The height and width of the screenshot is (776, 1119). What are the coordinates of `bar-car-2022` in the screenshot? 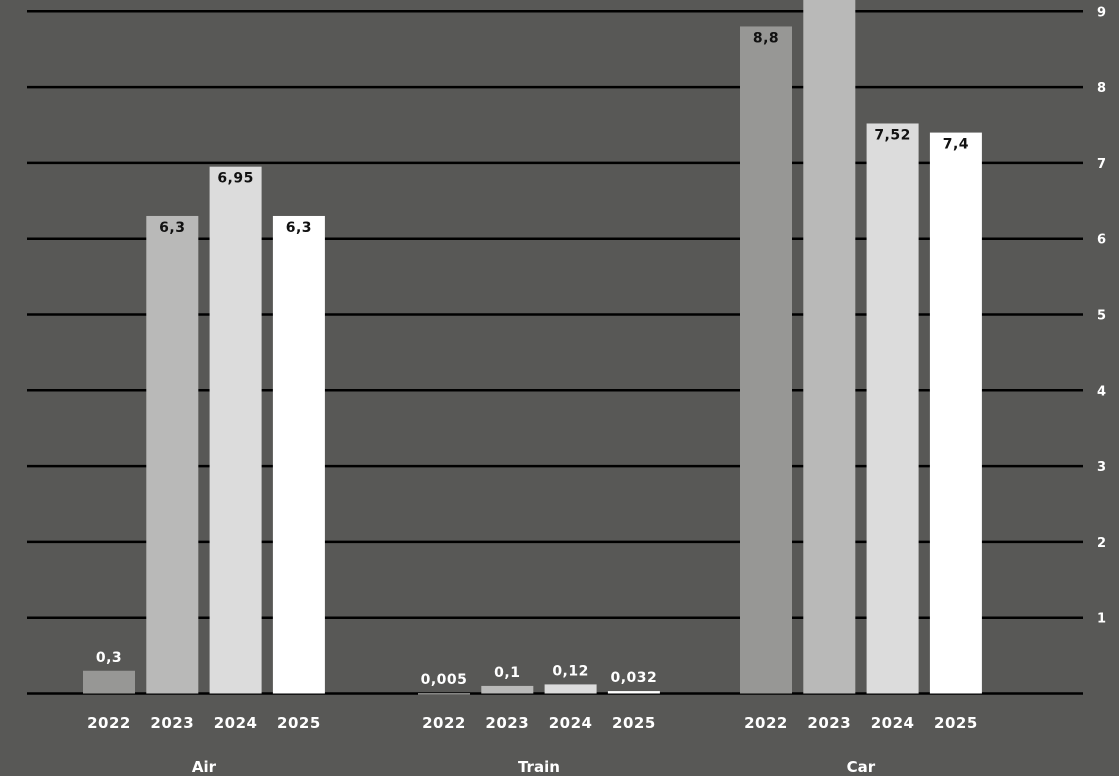 It's located at (766, 360).